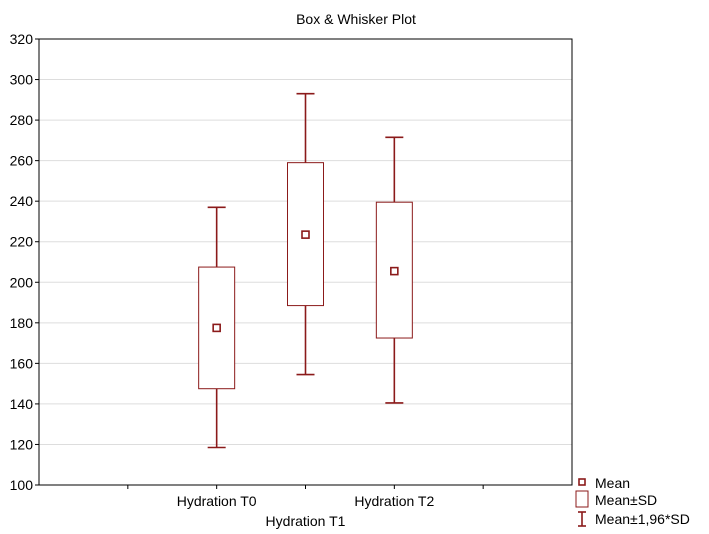 The width and height of the screenshot is (709, 534). I want to click on y-tick-label: 320, so click(22, 39).